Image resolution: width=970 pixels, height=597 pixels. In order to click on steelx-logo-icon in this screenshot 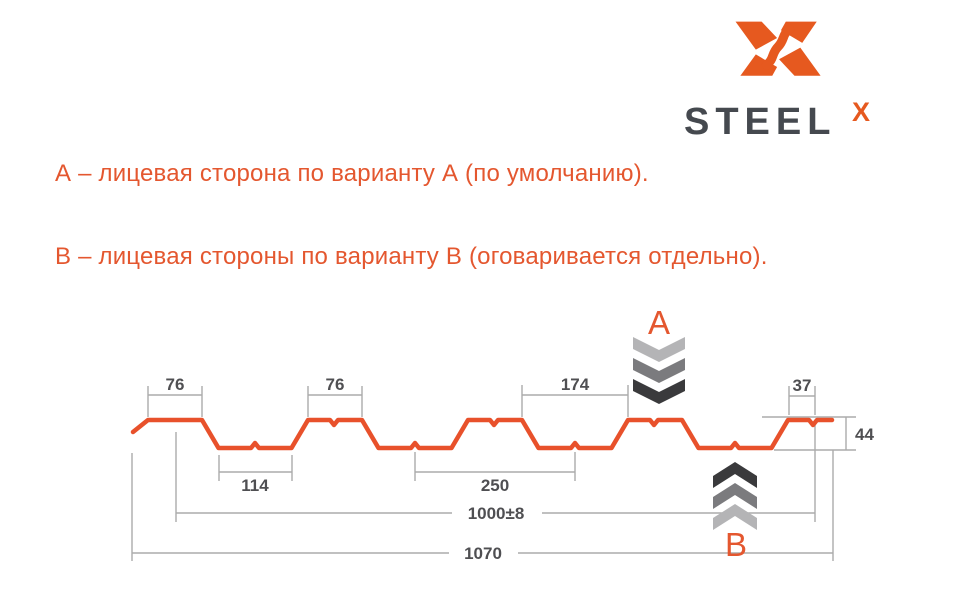, I will do `click(778, 48)`.